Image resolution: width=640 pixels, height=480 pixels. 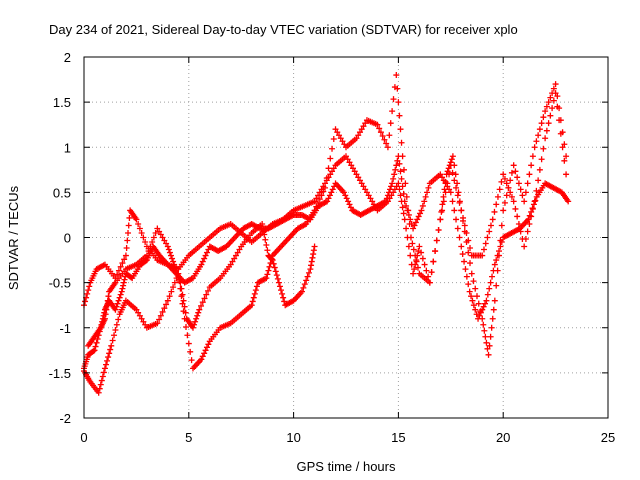 I want to click on y-tick-label: 1.5, so click(x=62, y=102).